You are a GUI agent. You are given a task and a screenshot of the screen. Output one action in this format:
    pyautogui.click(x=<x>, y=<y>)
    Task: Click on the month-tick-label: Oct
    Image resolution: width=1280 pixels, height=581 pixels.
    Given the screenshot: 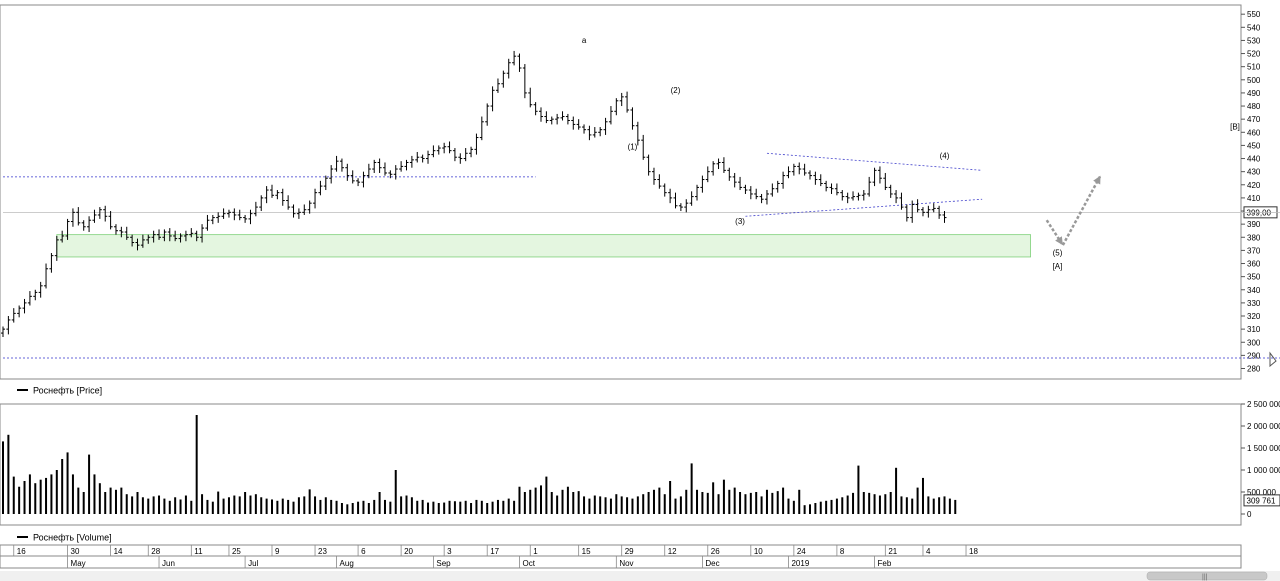 What is the action you would take?
    pyautogui.click(x=528, y=563)
    